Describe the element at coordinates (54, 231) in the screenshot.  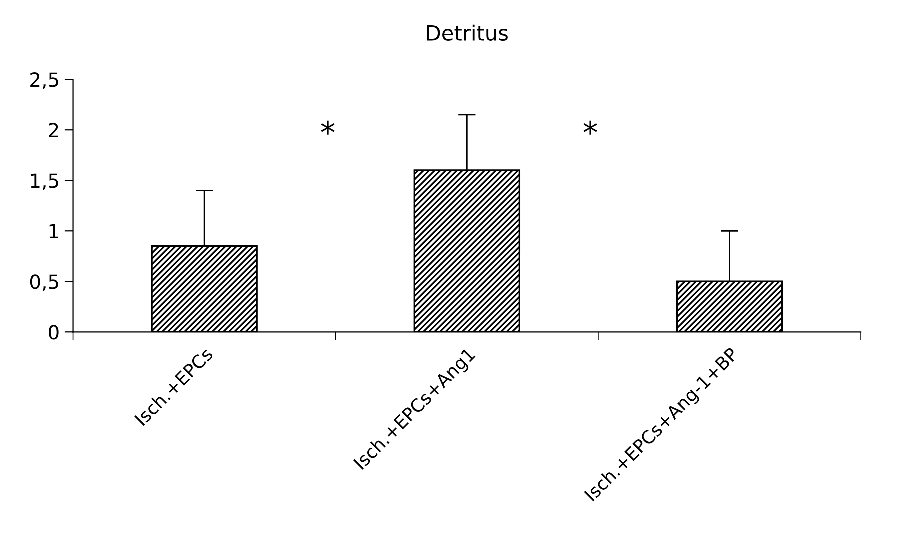
I see `y-tick-label: 1` at that location.